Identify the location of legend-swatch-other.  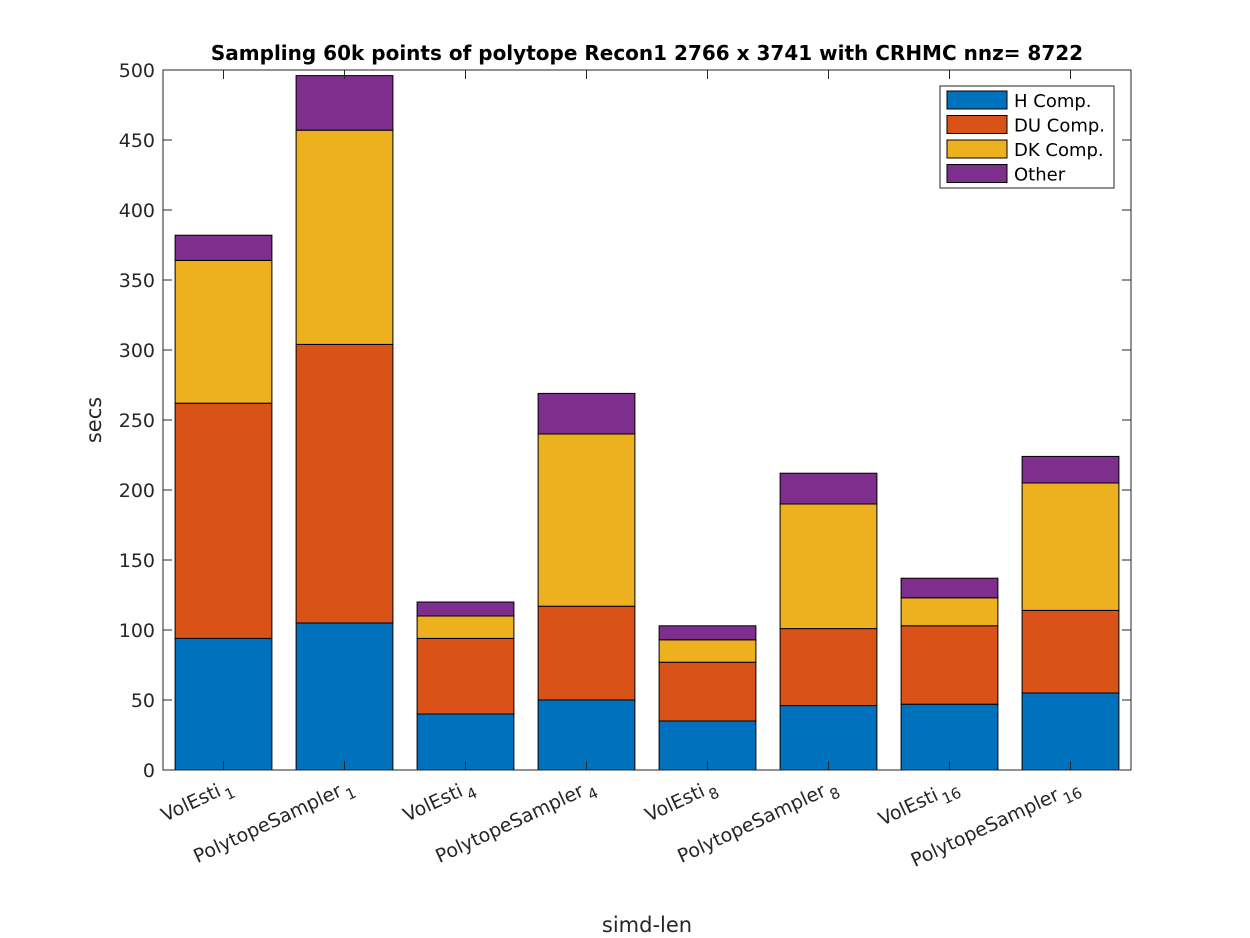
(977, 173).